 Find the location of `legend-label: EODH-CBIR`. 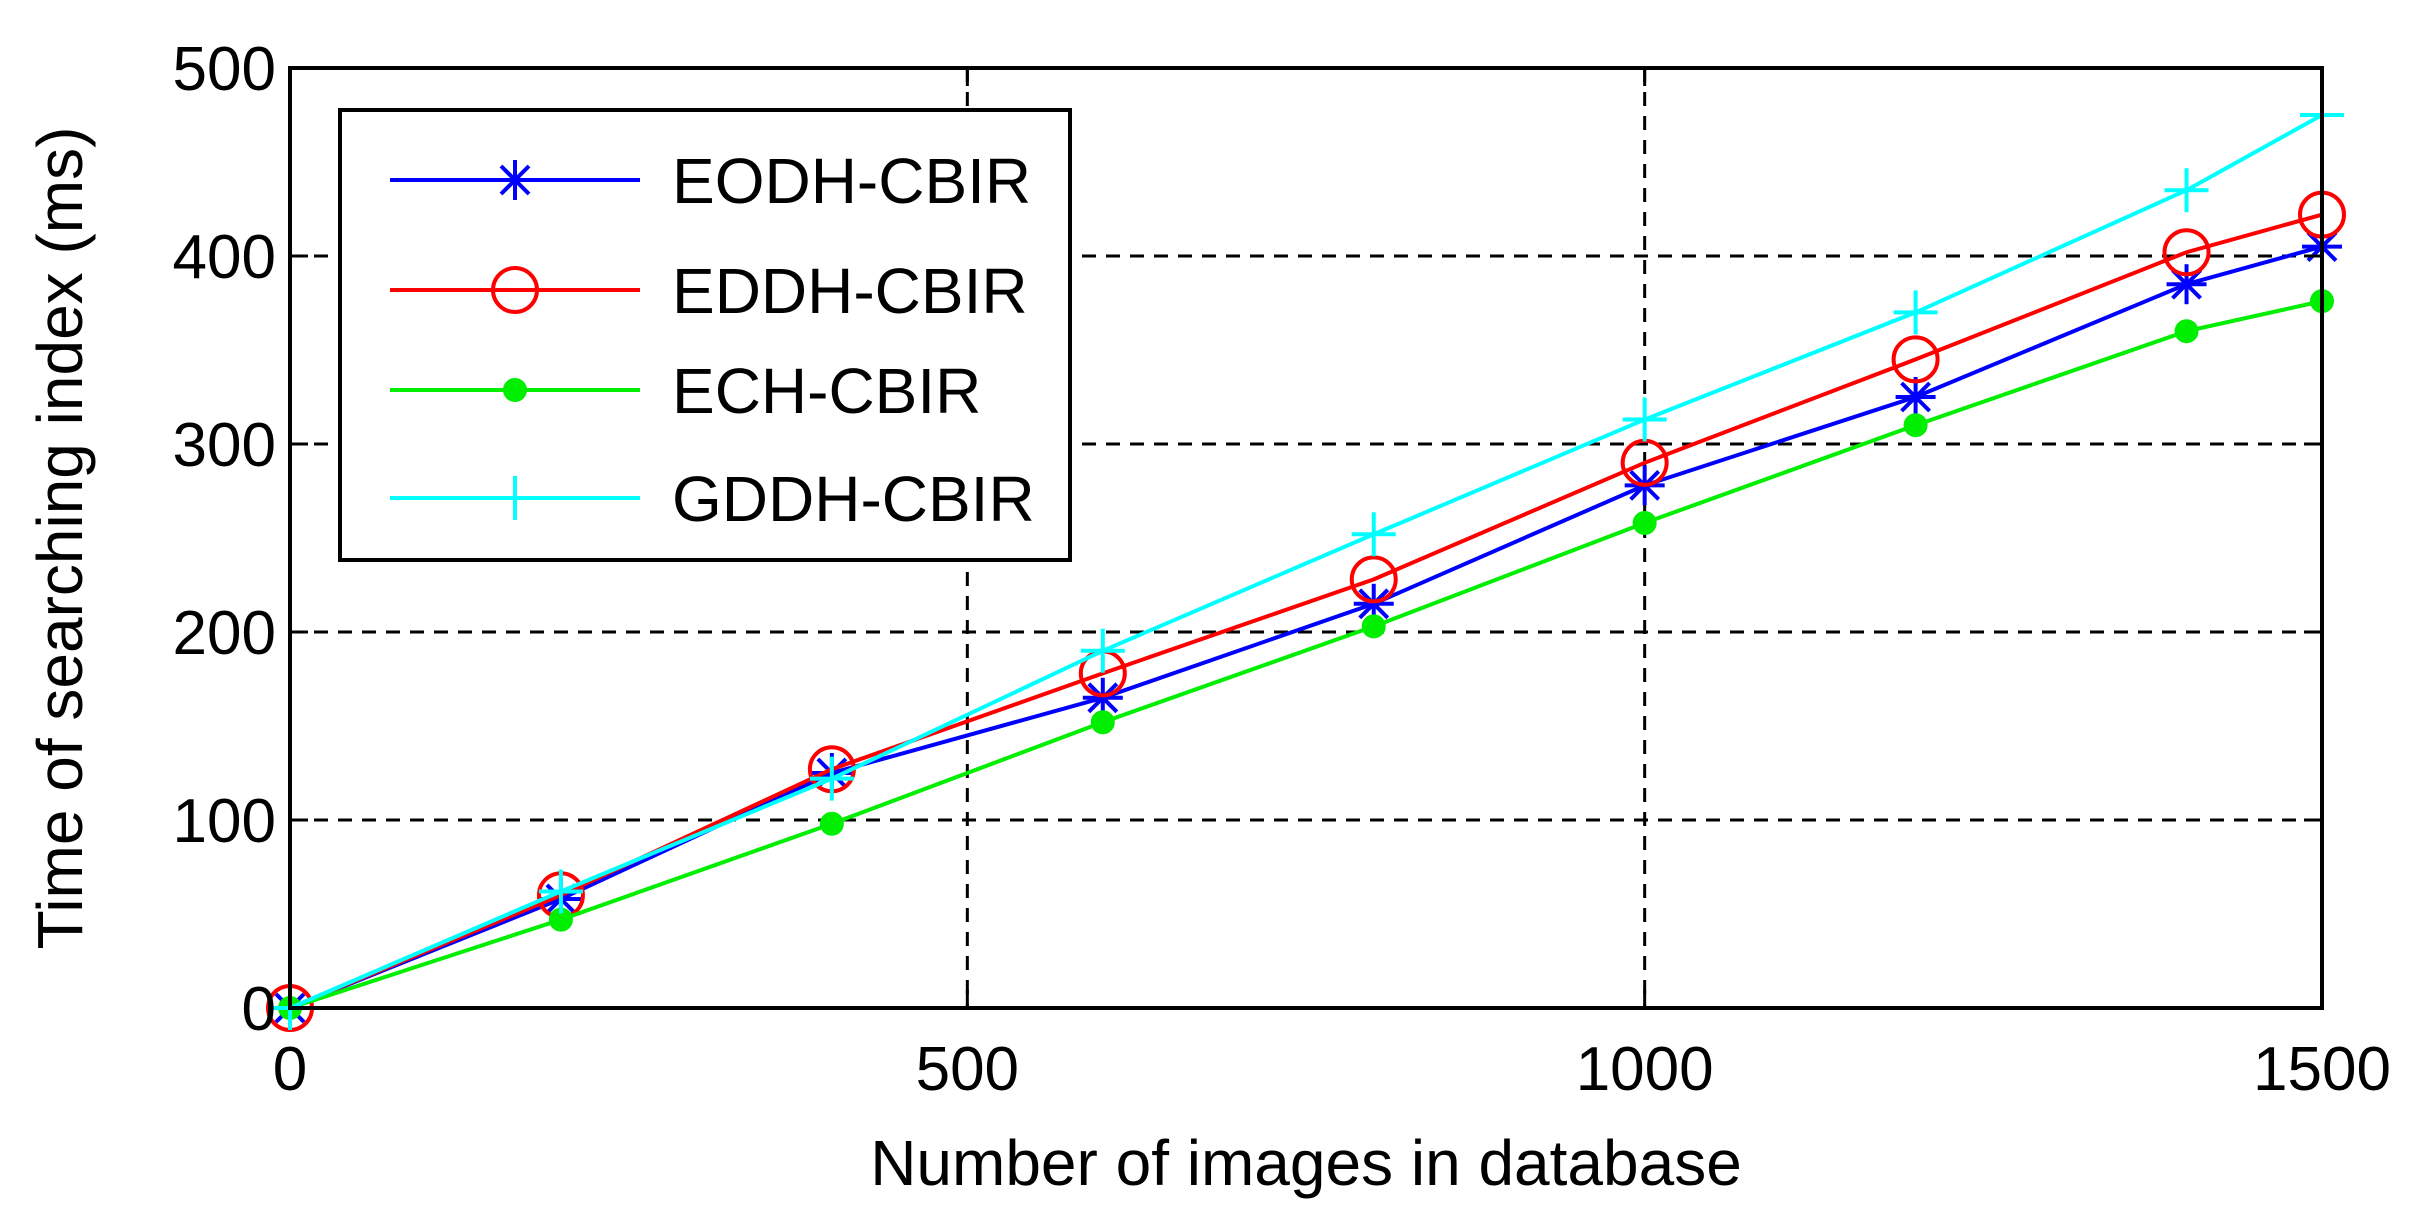

legend-label: EODH-CBIR is located at coordinates (851, 181).